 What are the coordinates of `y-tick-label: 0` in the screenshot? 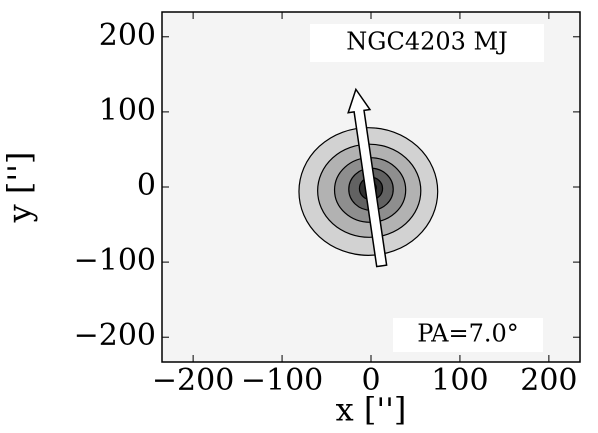 It's located at (146, 185).